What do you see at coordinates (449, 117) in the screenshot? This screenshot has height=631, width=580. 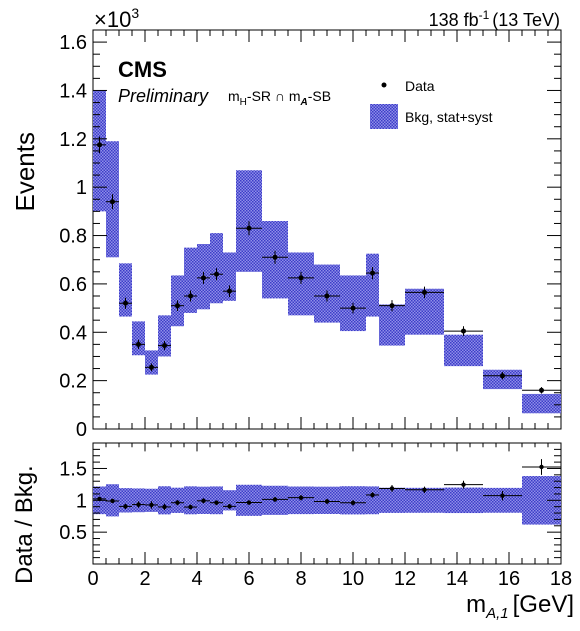 I see `legend-bkg-label: Bkg, stat+syst` at bounding box center [449, 117].